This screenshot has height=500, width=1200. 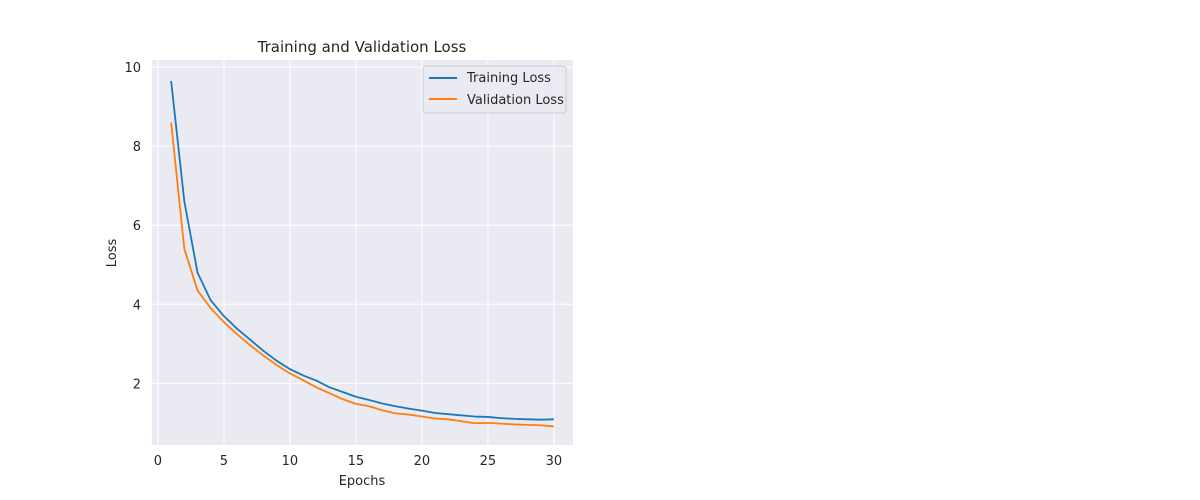 I want to click on x-tick-label: 5, so click(x=224, y=461).